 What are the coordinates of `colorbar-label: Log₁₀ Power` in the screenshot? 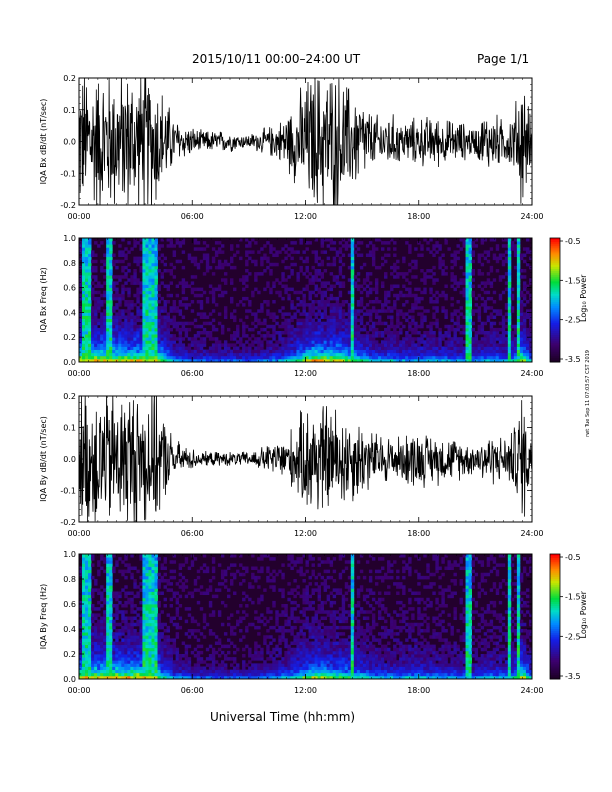 It's located at (583, 298).